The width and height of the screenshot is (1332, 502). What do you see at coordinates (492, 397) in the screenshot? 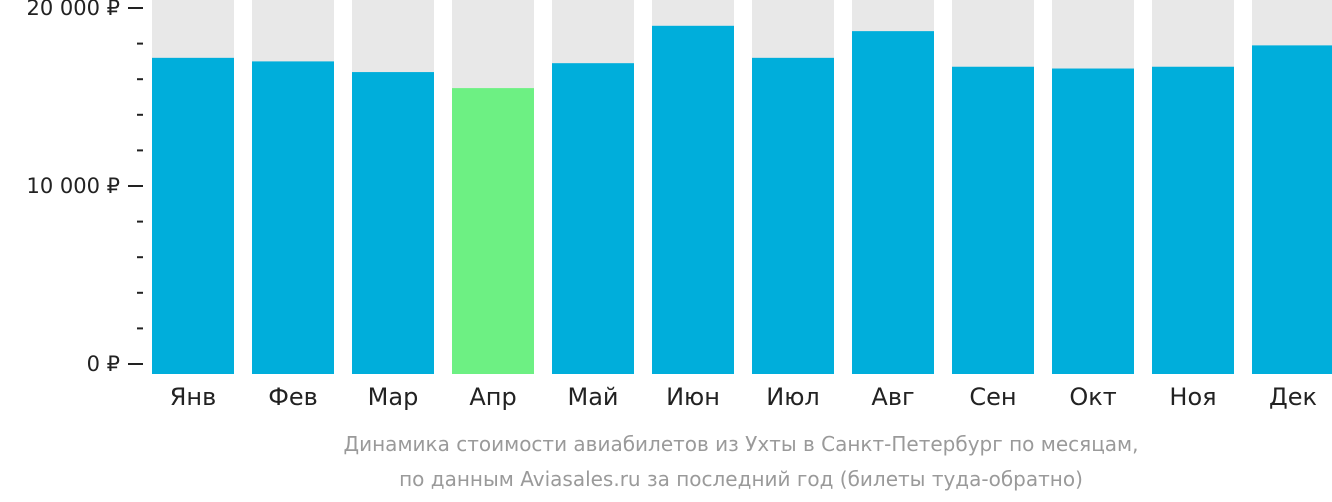
I see `x-tick-label: Апр` at bounding box center [492, 397].